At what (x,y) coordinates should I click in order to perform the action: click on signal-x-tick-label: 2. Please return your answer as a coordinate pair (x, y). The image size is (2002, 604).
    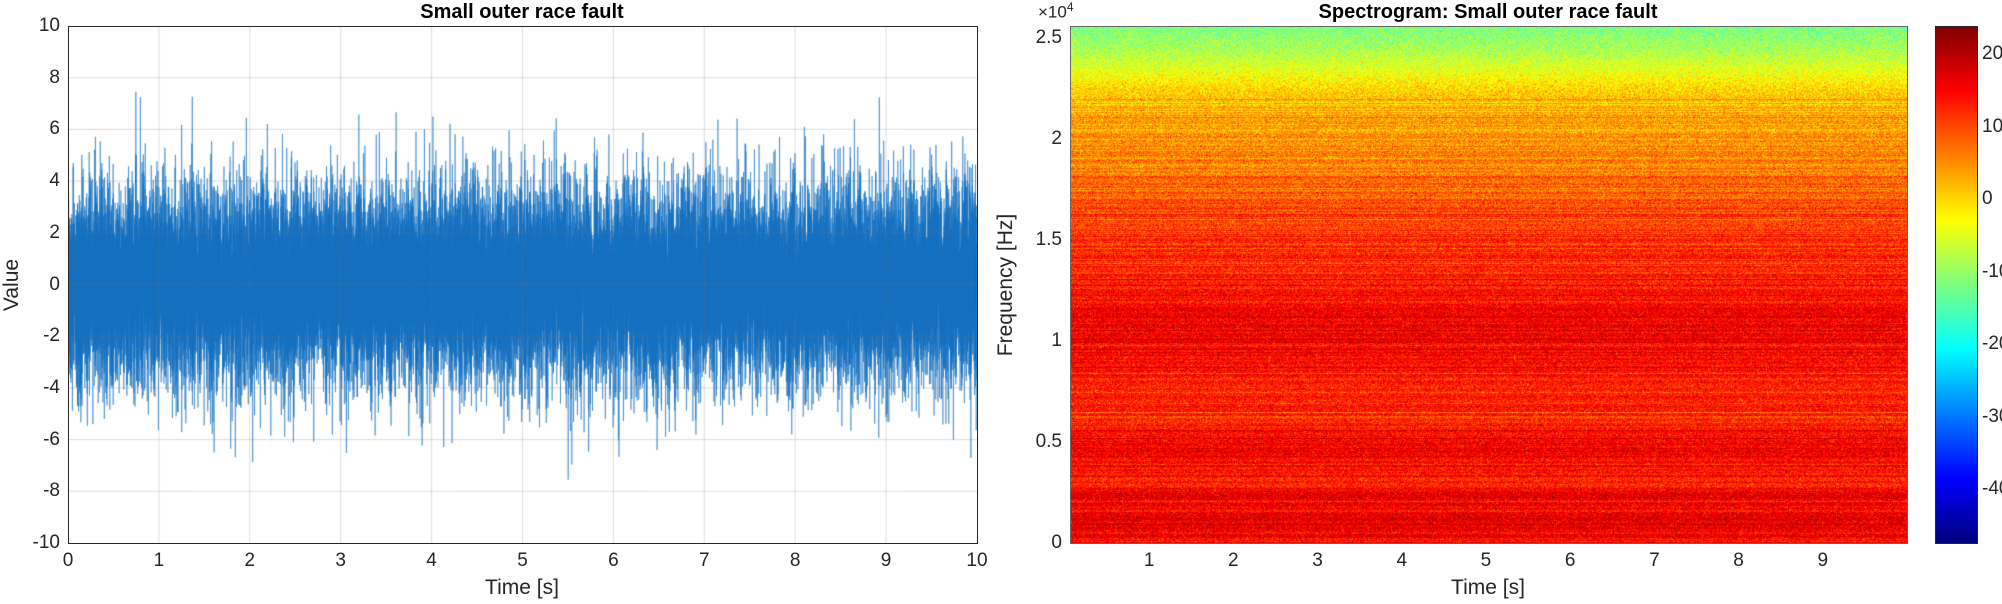
    Looking at the image, I should click on (250, 560).